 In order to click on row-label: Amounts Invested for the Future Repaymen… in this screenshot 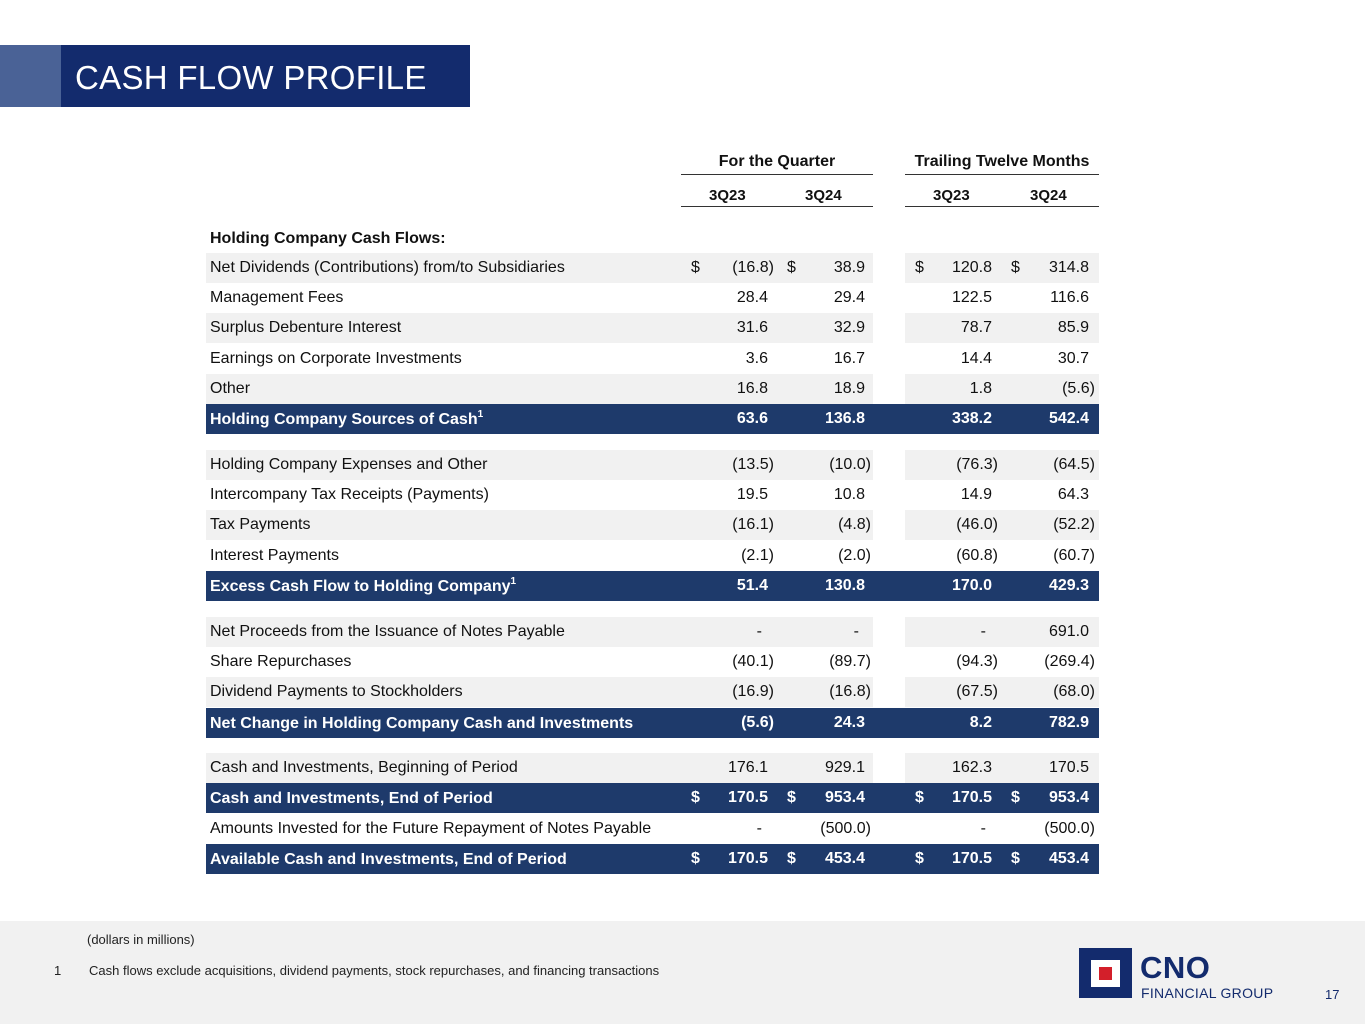, I will do `click(430, 829)`.